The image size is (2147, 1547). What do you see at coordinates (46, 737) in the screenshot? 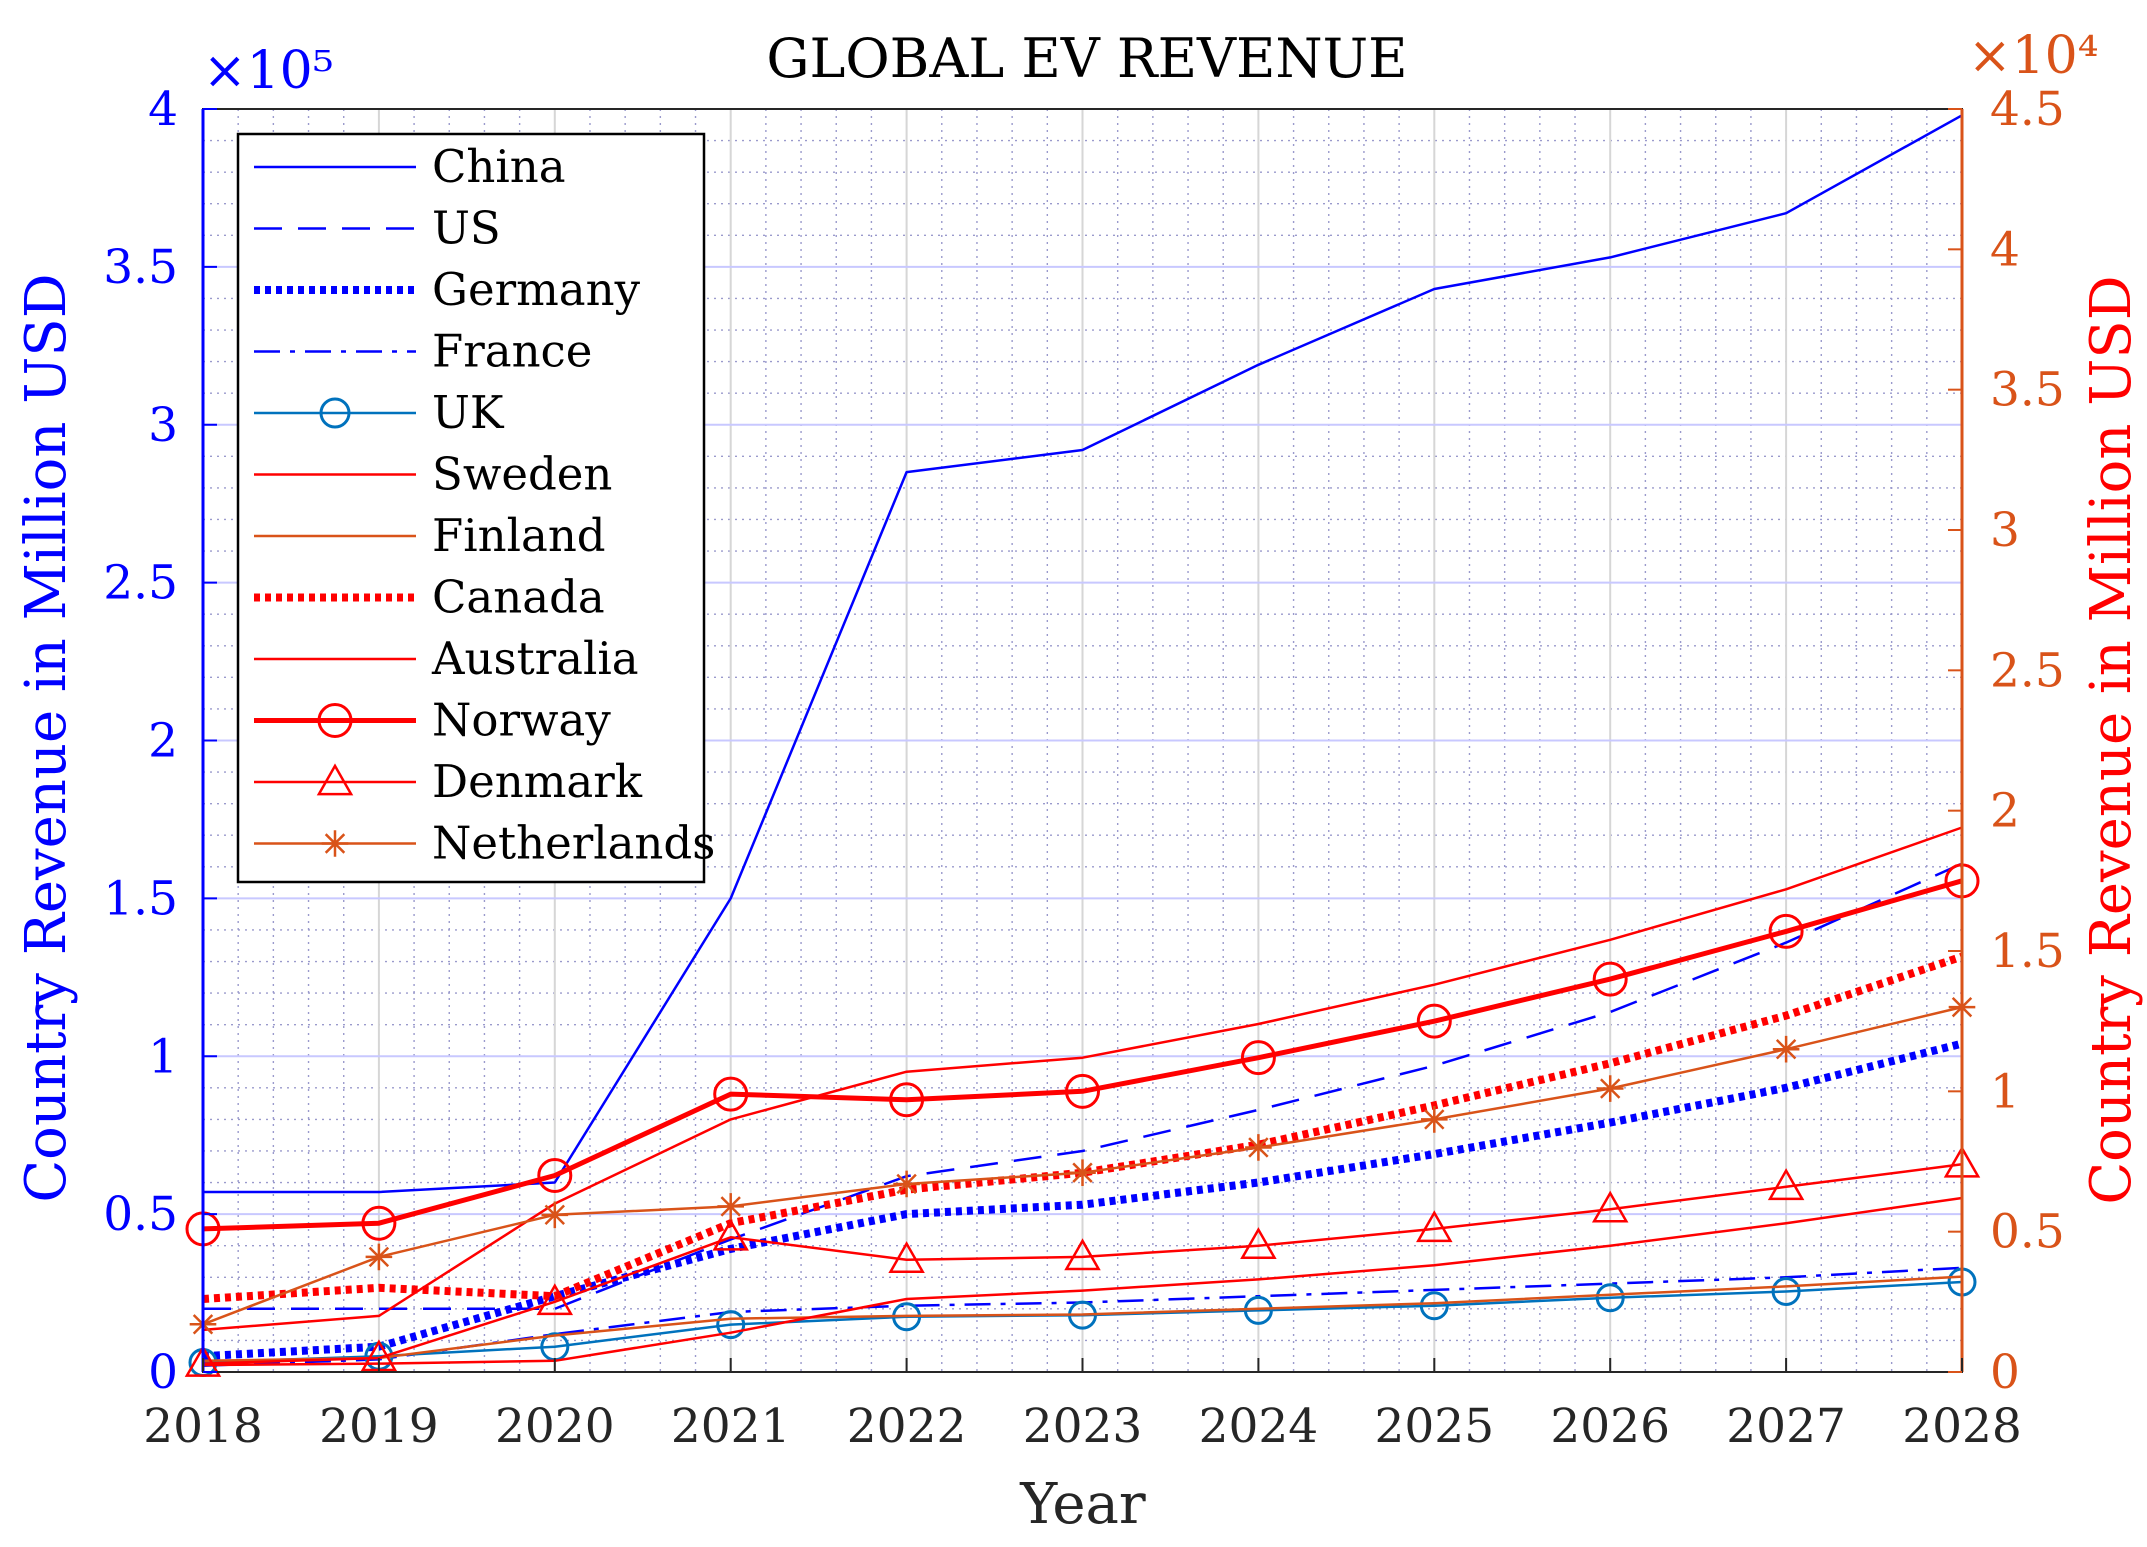
I see `y-axis-left-label: Country Revenue in Million USD` at bounding box center [46, 737].